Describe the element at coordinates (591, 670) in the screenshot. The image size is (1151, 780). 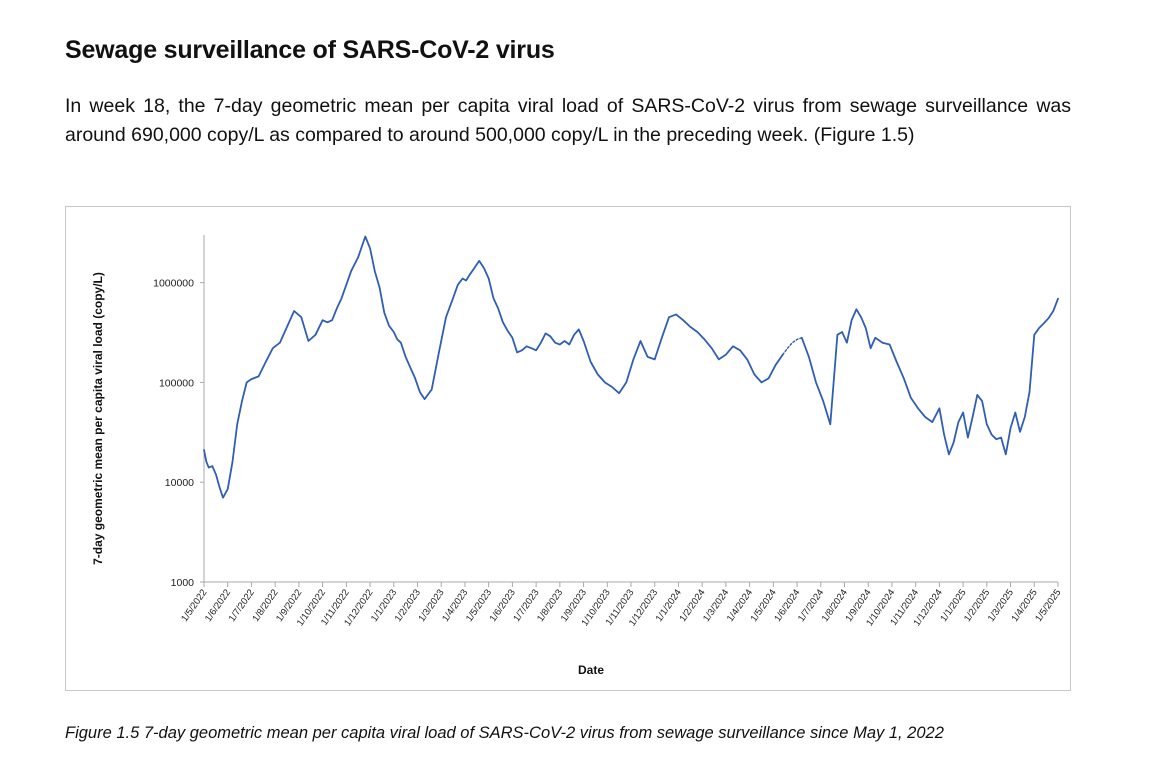
I see `x-axis-title: Date` at that location.